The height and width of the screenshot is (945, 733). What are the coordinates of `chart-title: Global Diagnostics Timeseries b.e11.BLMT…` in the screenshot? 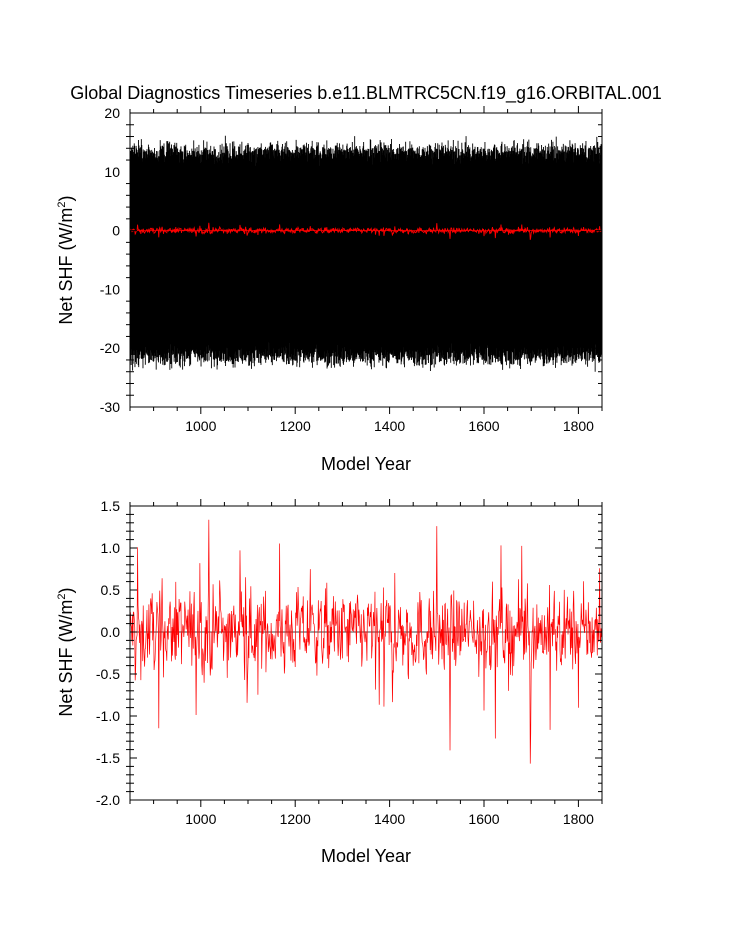 It's located at (366, 93).